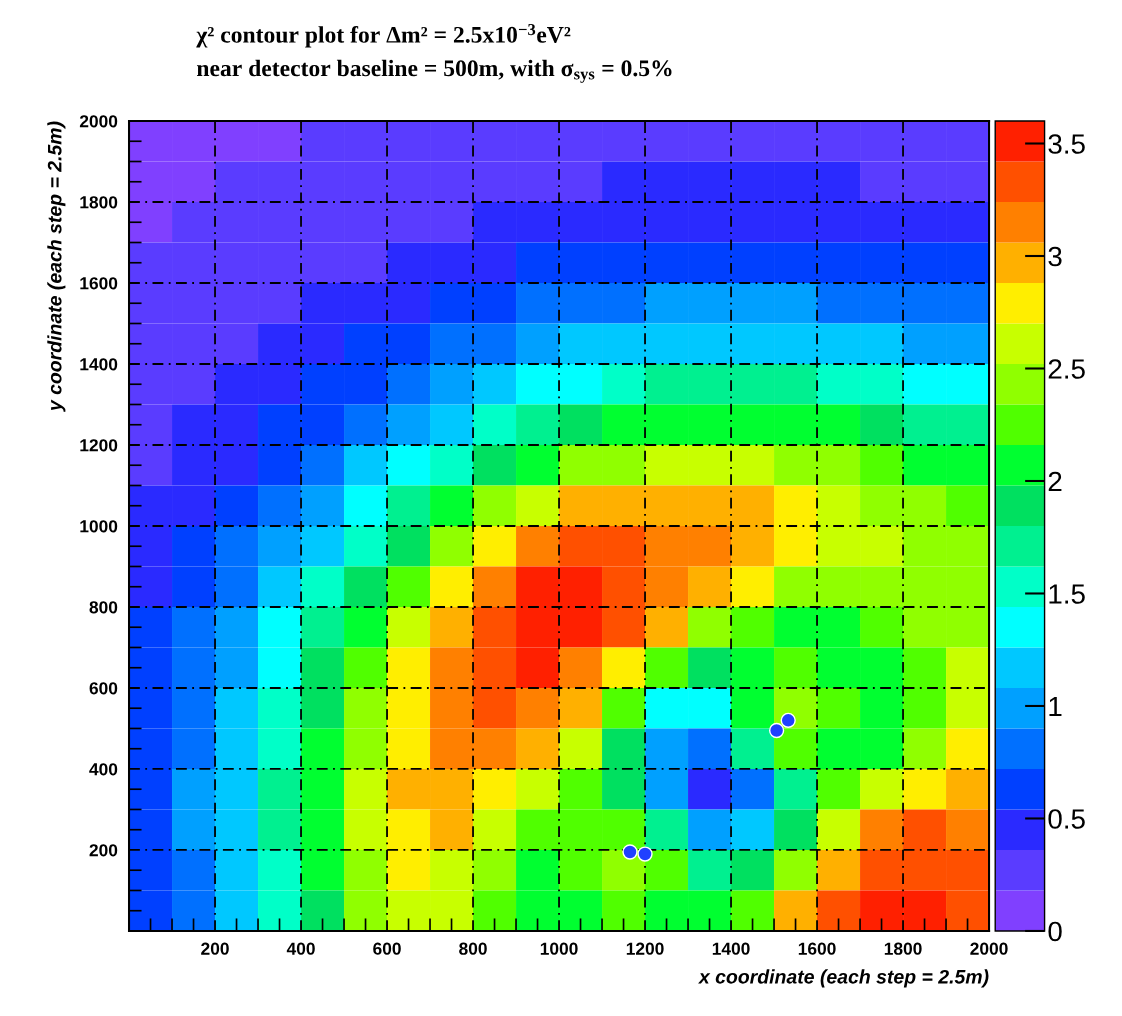 The height and width of the screenshot is (1016, 1122). Describe the element at coordinates (103, 688) in the screenshot. I see `y-tick-label: 600` at that location.